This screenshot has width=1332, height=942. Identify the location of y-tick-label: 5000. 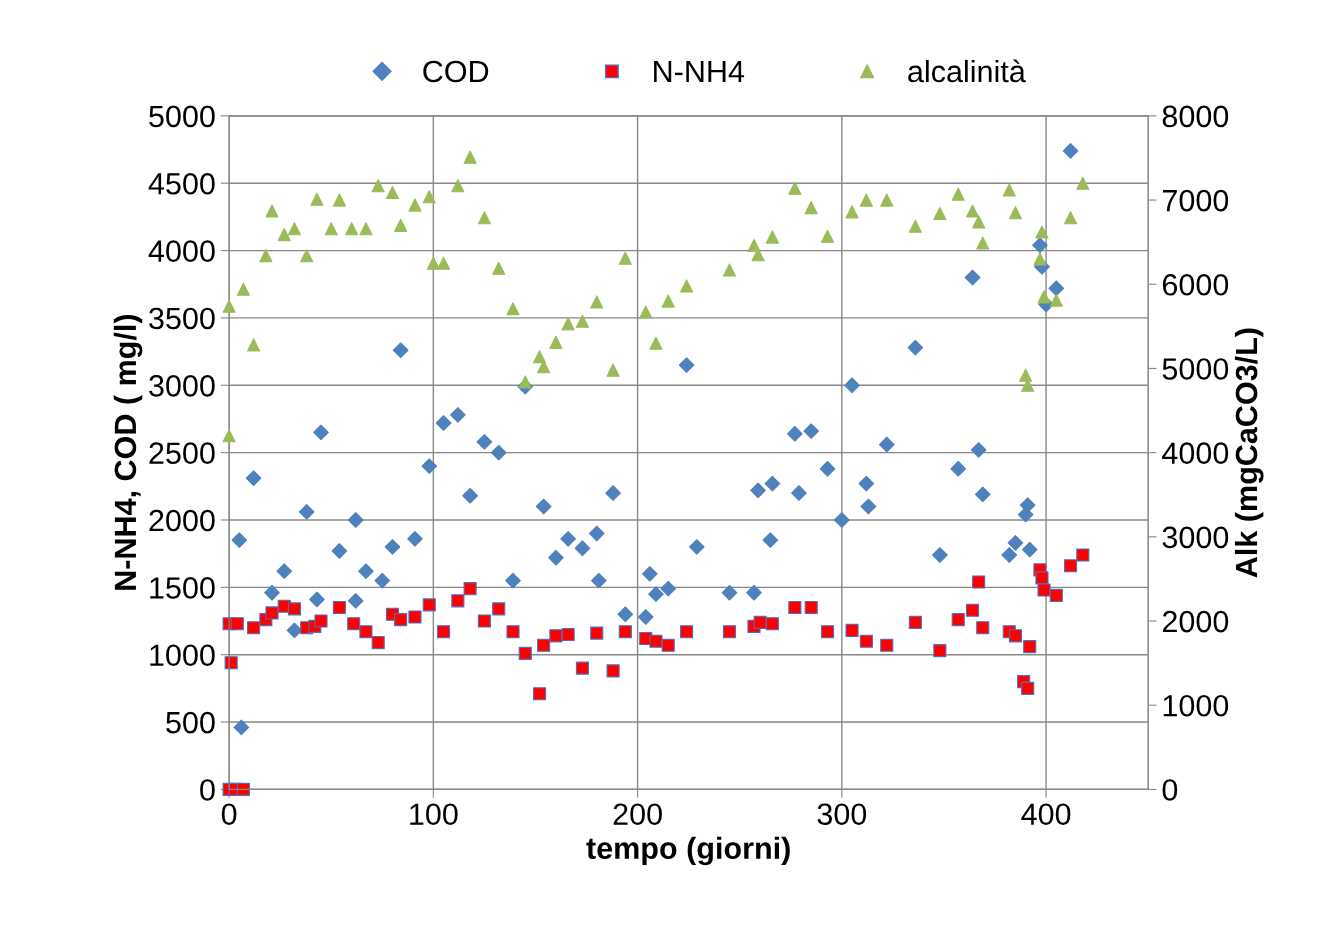
(182, 116).